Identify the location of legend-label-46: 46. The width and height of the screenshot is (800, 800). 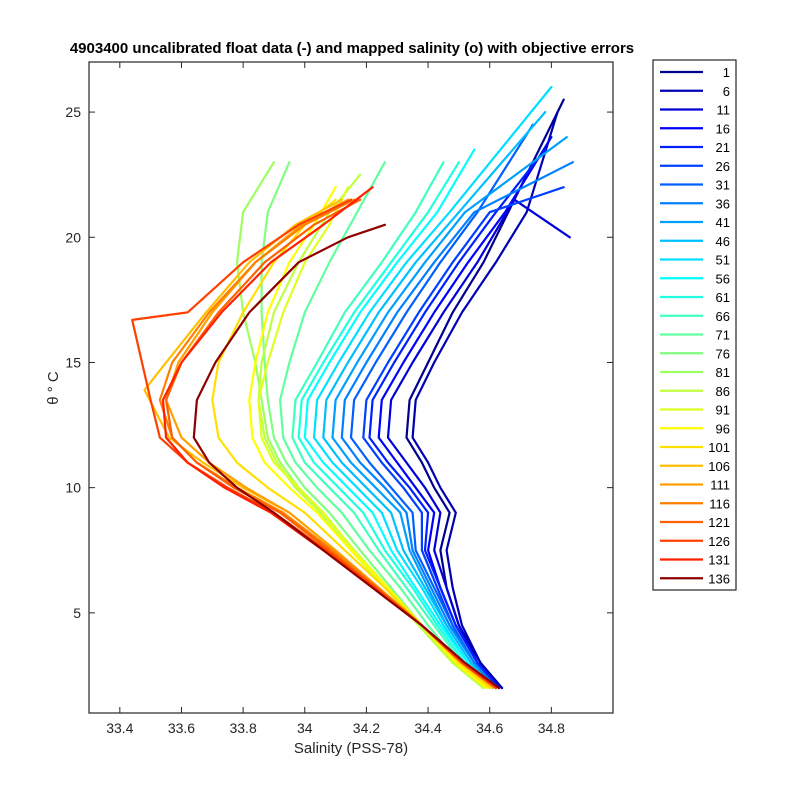
(723, 241).